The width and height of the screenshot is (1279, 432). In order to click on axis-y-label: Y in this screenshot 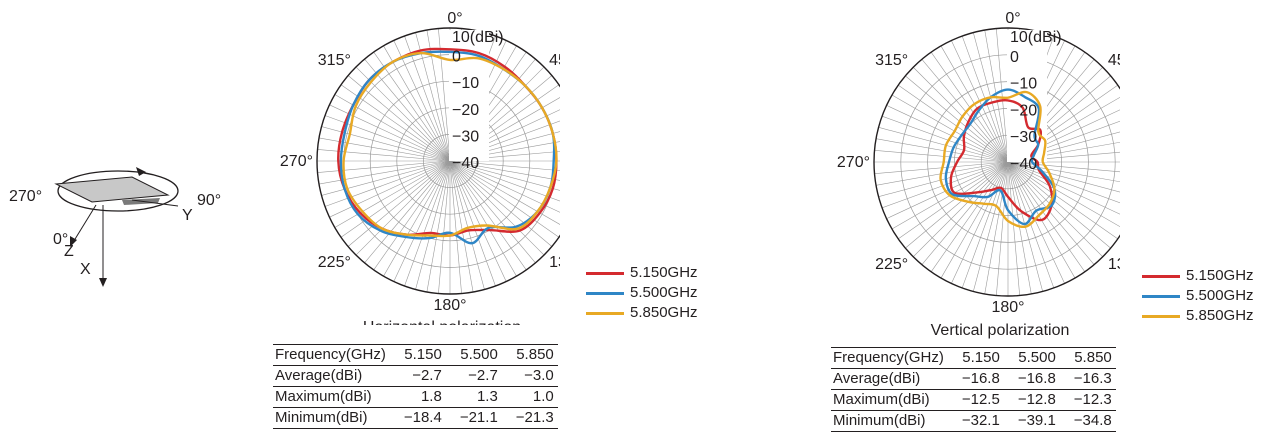, I will do `click(187, 215)`.